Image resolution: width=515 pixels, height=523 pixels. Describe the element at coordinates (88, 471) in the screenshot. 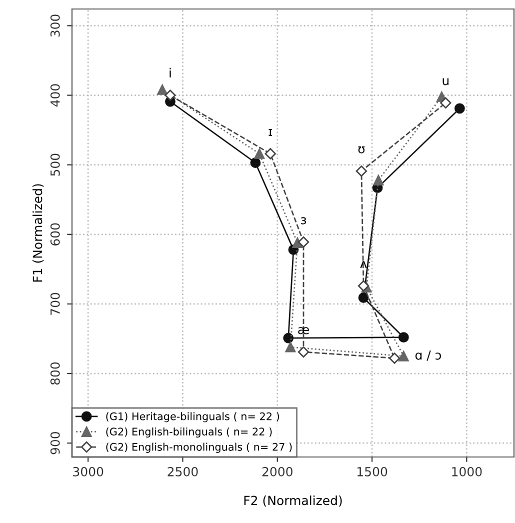

I see `x-tick-label: 3000` at that location.